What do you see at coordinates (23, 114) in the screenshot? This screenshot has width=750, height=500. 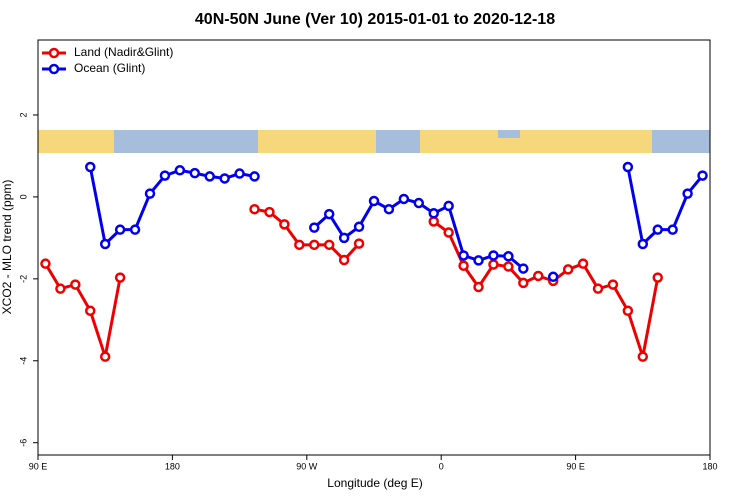 I see `y-tick-label: 2` at bounding box center [23, 114].